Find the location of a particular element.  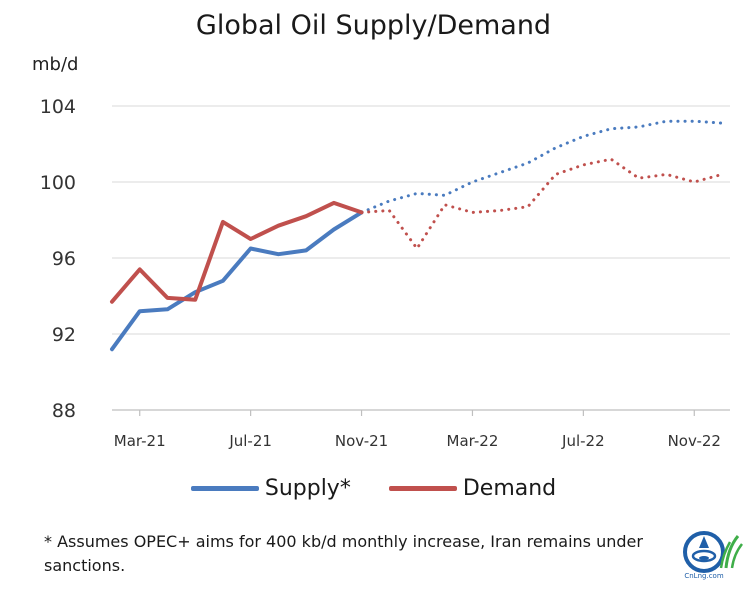

logo-icon is located at coordinates (713, 552).